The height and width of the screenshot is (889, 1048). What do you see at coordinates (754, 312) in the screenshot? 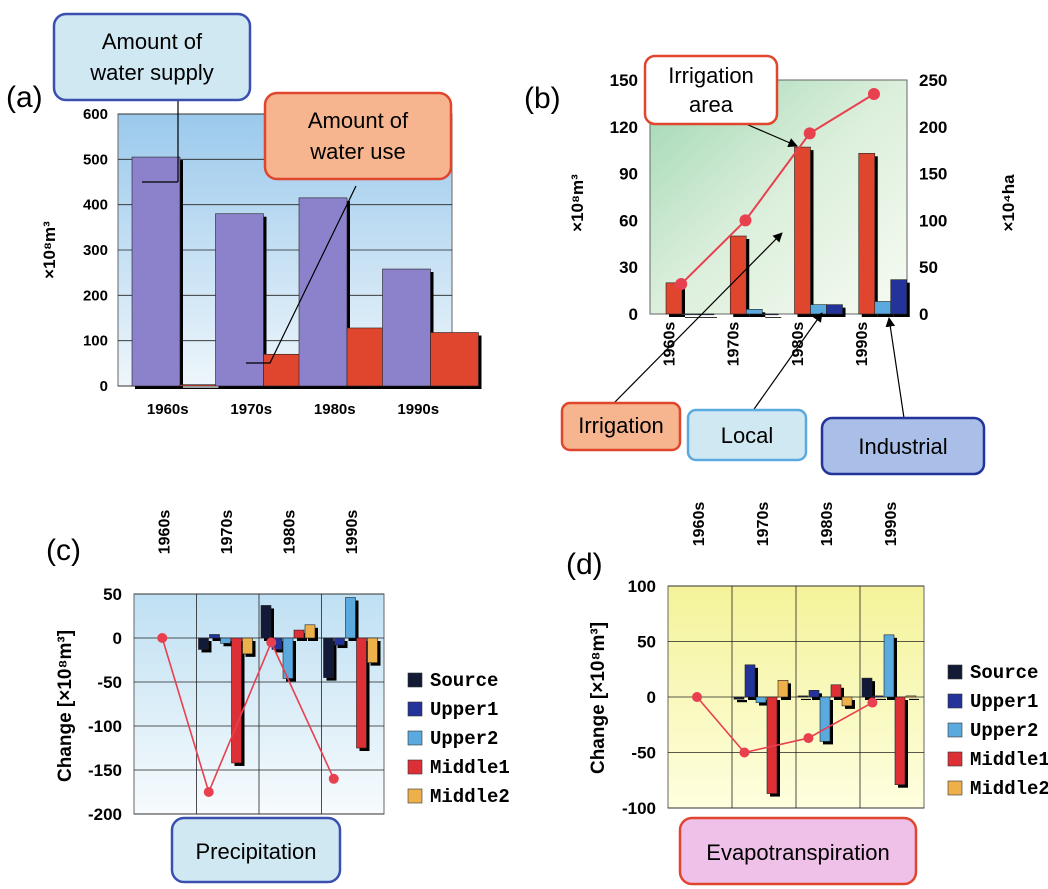
I see `panel-b-bar-local` at bounding box center [754, 312].